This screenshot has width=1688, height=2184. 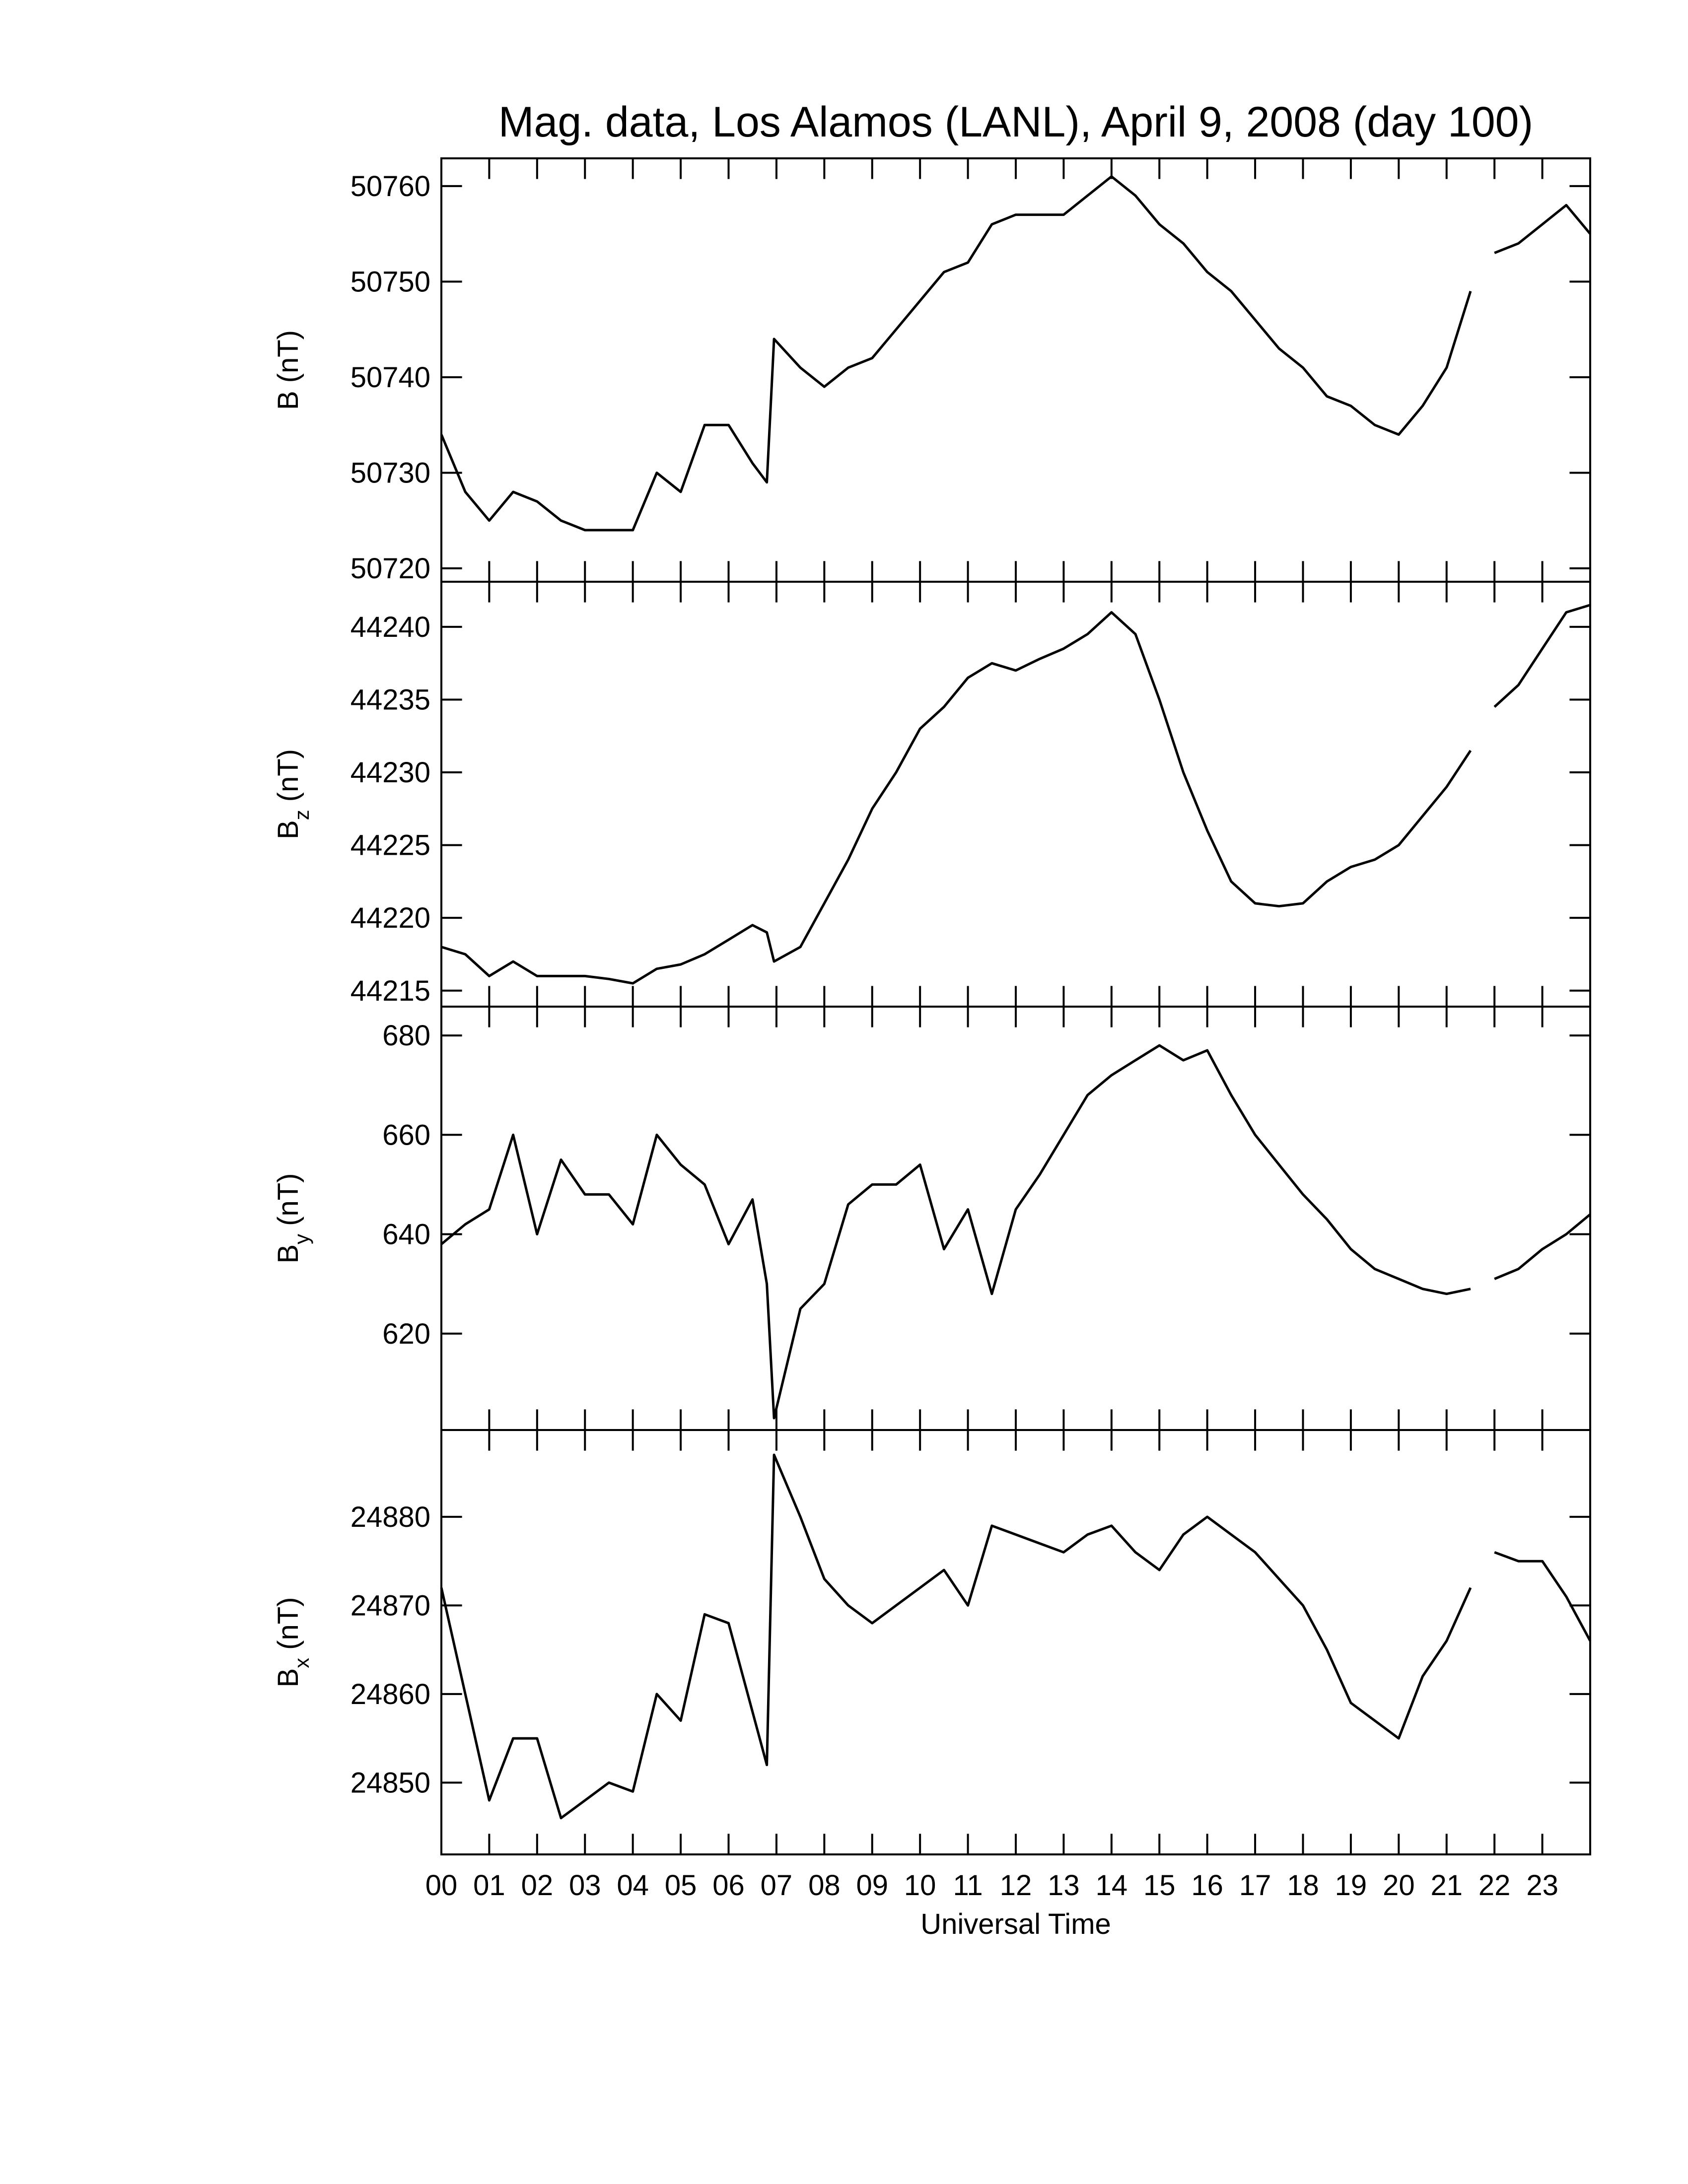 What do you see at coordinates (1207, 1885) in the screenshot?
I see `x-tick-label: 16` at bounding box center [1207, 1885].